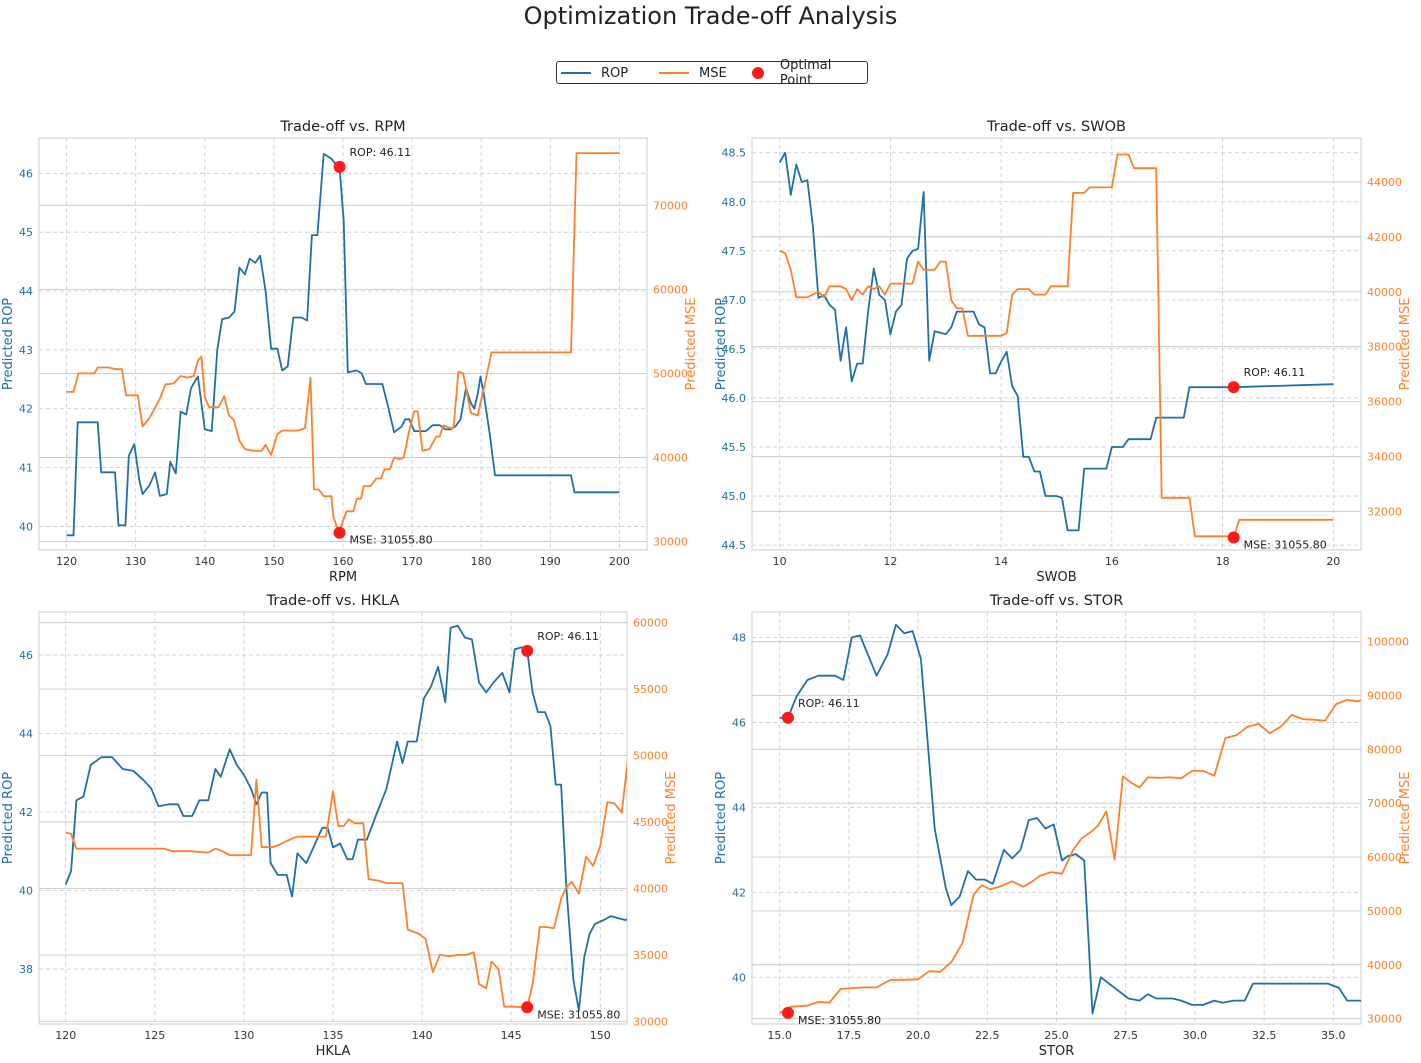  Describe the element at coordinates (1056, 577) in the screenshot. I see `x-axis-label: SWOB` at that location.